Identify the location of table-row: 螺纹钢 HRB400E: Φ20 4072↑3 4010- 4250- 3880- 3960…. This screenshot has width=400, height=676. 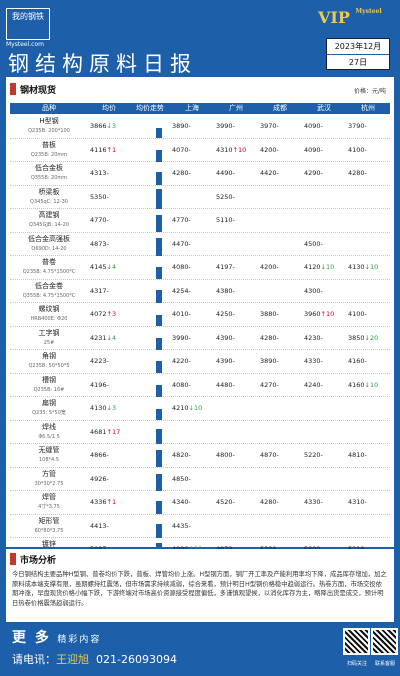
(200, 315).